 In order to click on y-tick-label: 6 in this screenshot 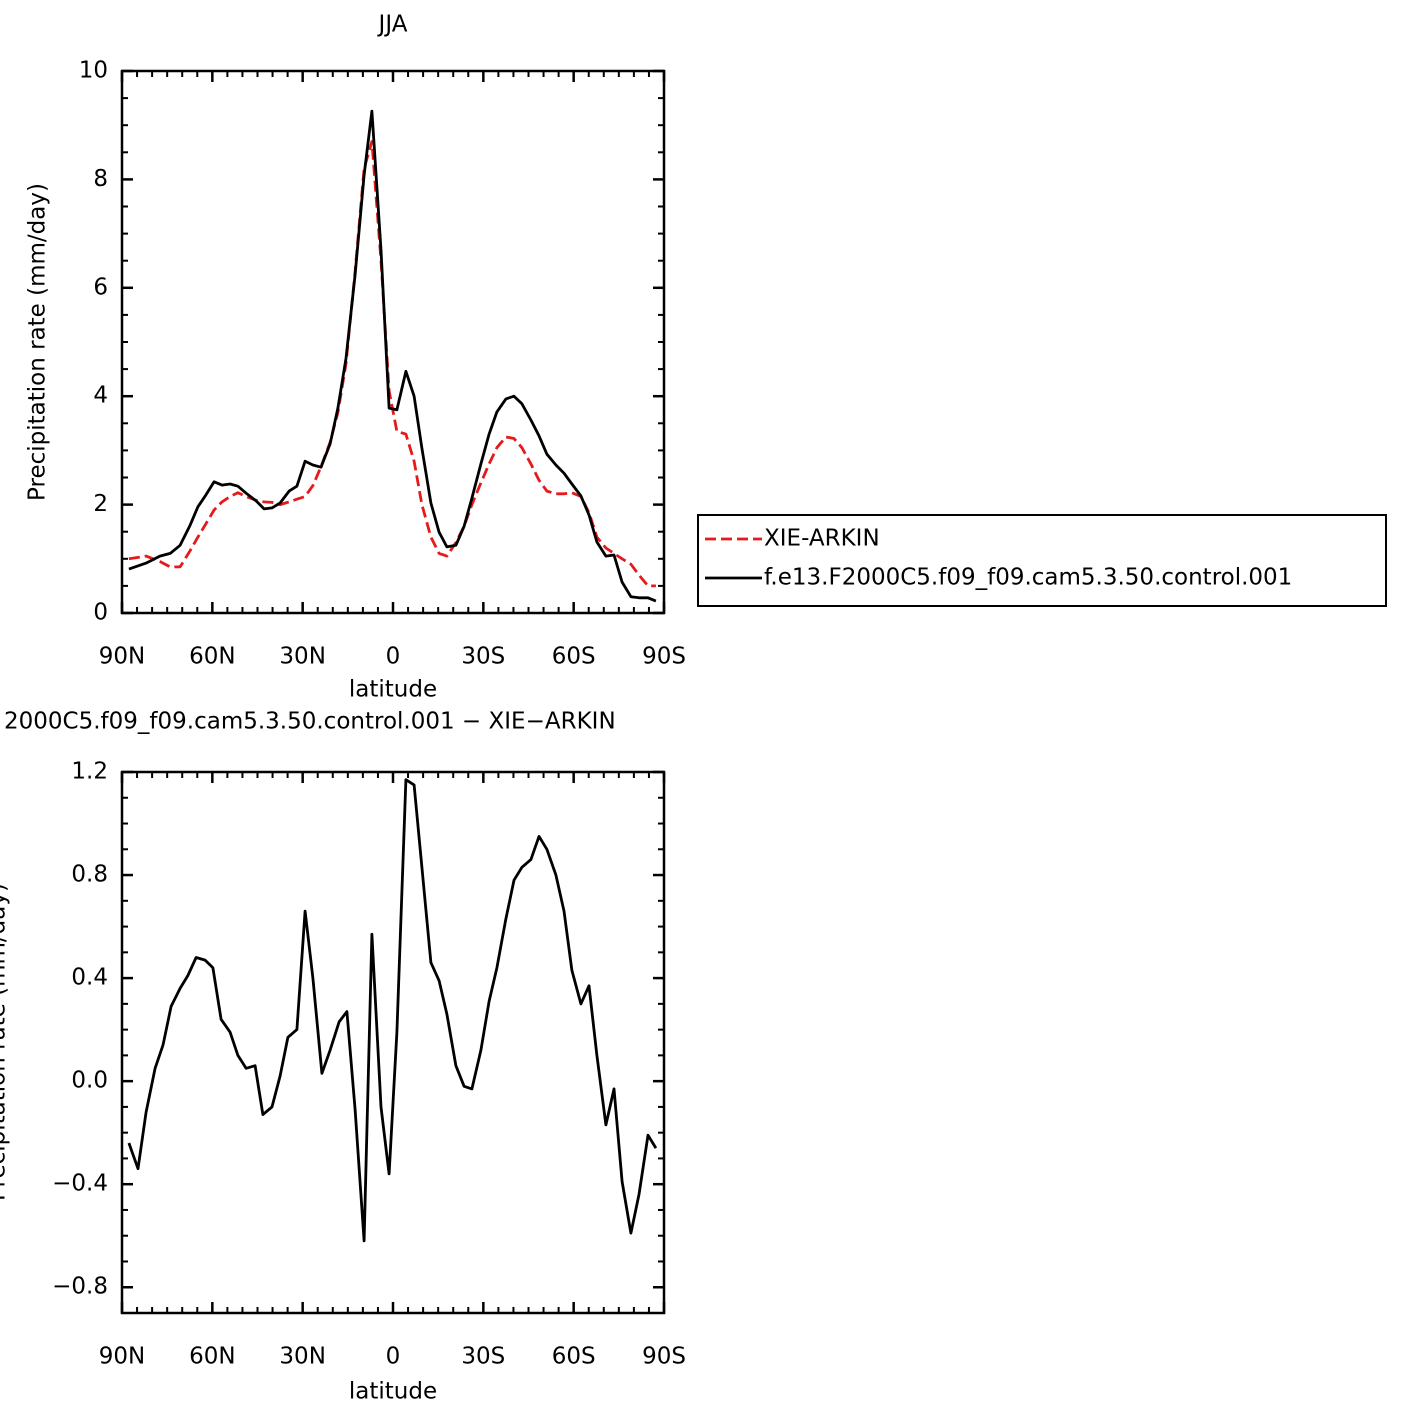, I will do `click(100, 287)`.